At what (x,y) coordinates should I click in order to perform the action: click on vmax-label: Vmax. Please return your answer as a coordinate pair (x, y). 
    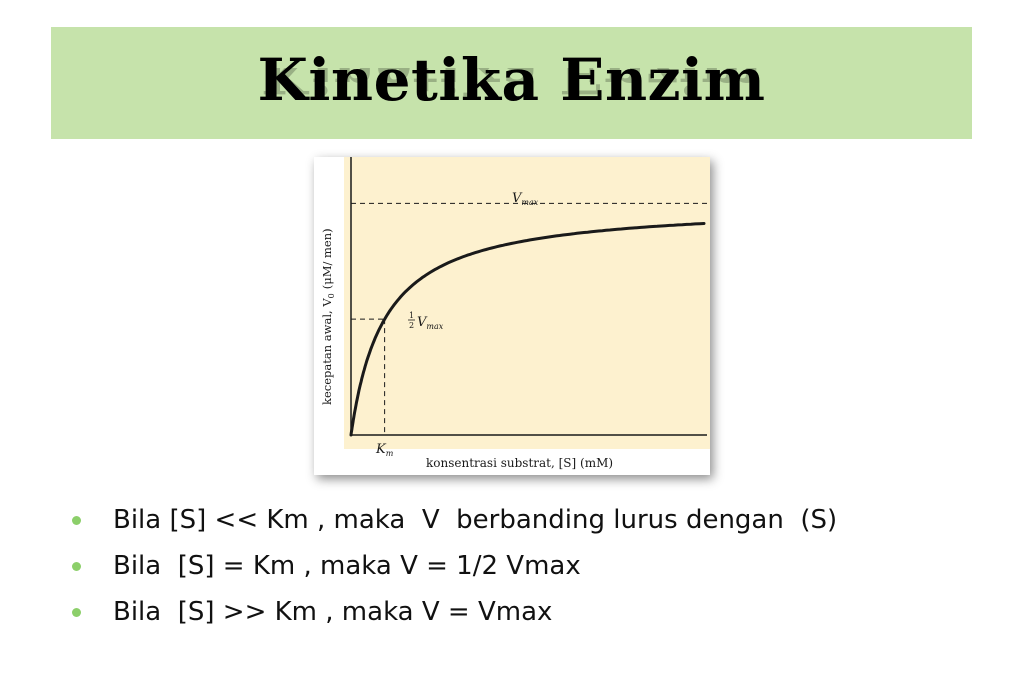
    Looking at the image, I should click on (525, 199).